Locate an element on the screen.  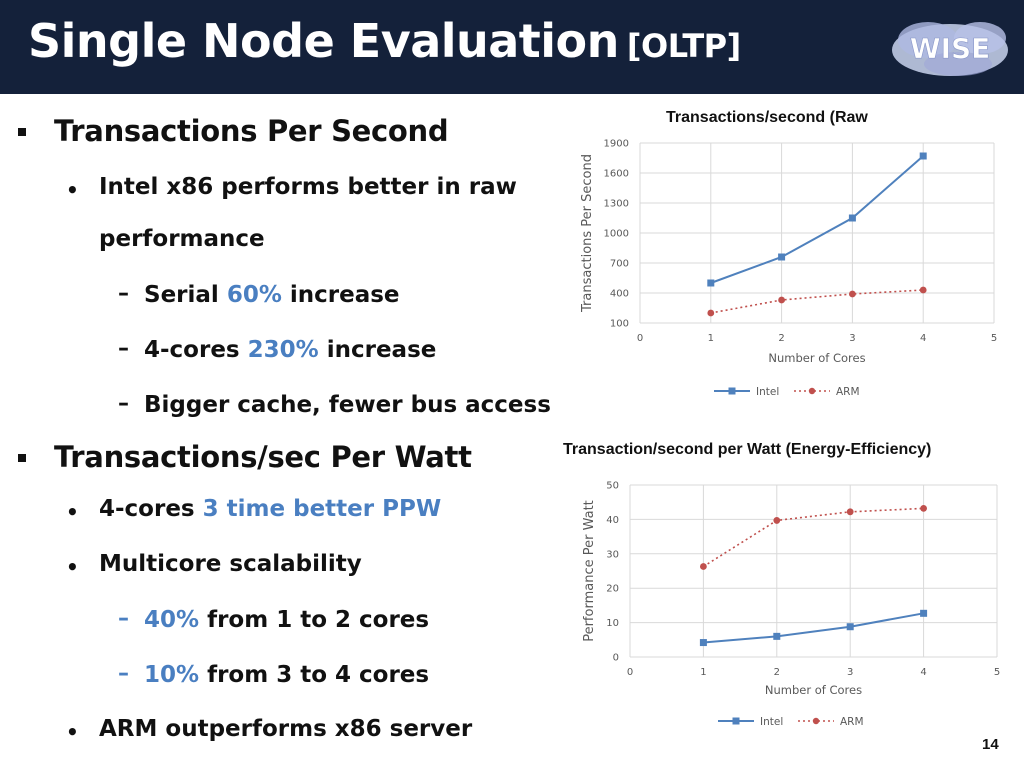
cores-item: 4-cores 230% increase is located at coordinates (290, 350).